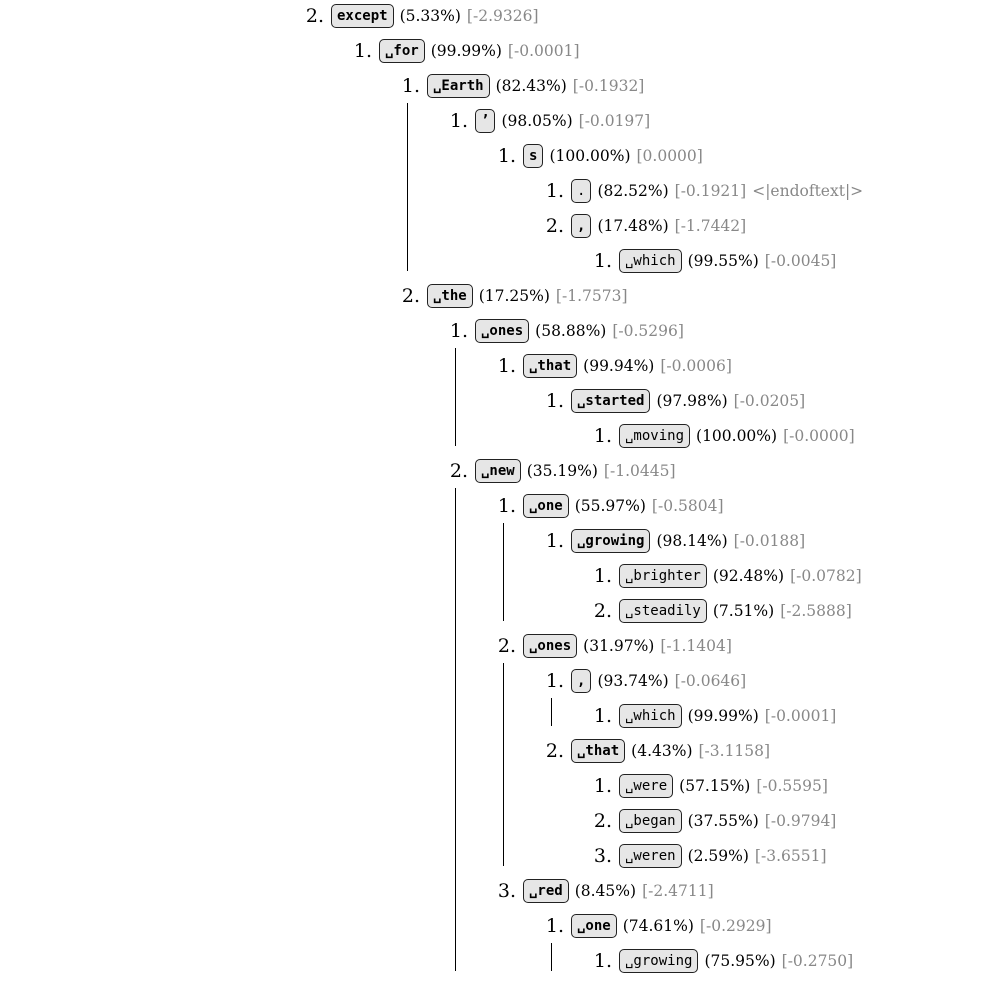  Describe the element at coordinates (458, 85) in the screenshot. I see `token-chip: ␣Earth` at that location.